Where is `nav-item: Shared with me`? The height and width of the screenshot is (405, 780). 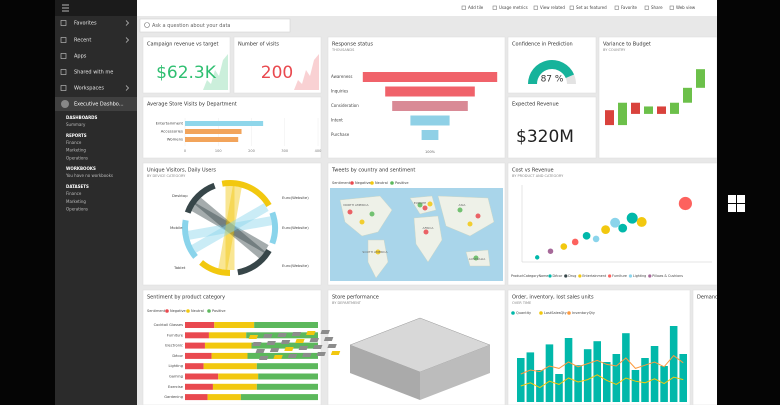 nav-item: Shared with me is located at coordinates (93, 73).